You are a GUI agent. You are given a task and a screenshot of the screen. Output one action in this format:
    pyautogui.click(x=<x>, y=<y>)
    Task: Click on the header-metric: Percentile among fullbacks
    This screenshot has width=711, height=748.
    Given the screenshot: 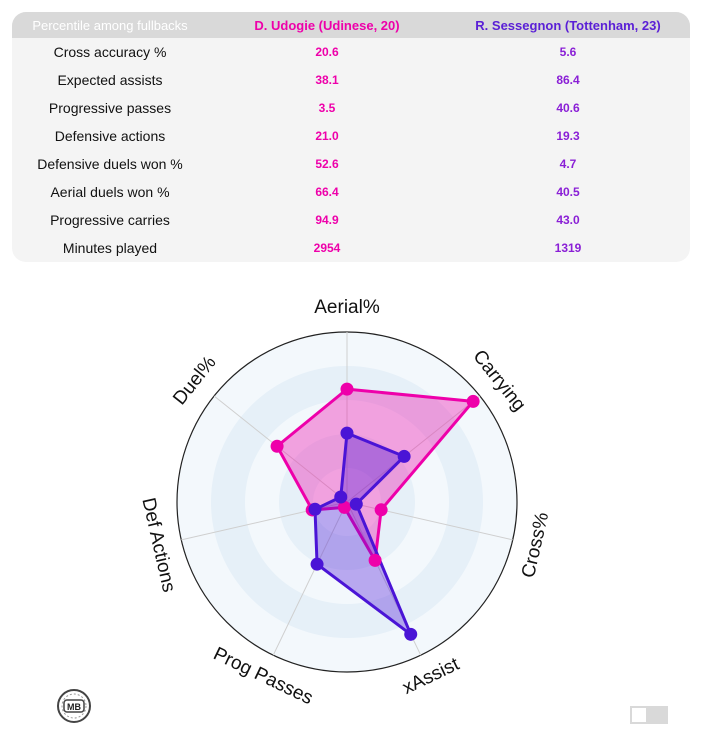 What is the action you would take?
    pyautogui.click(x=110, y=25)
    